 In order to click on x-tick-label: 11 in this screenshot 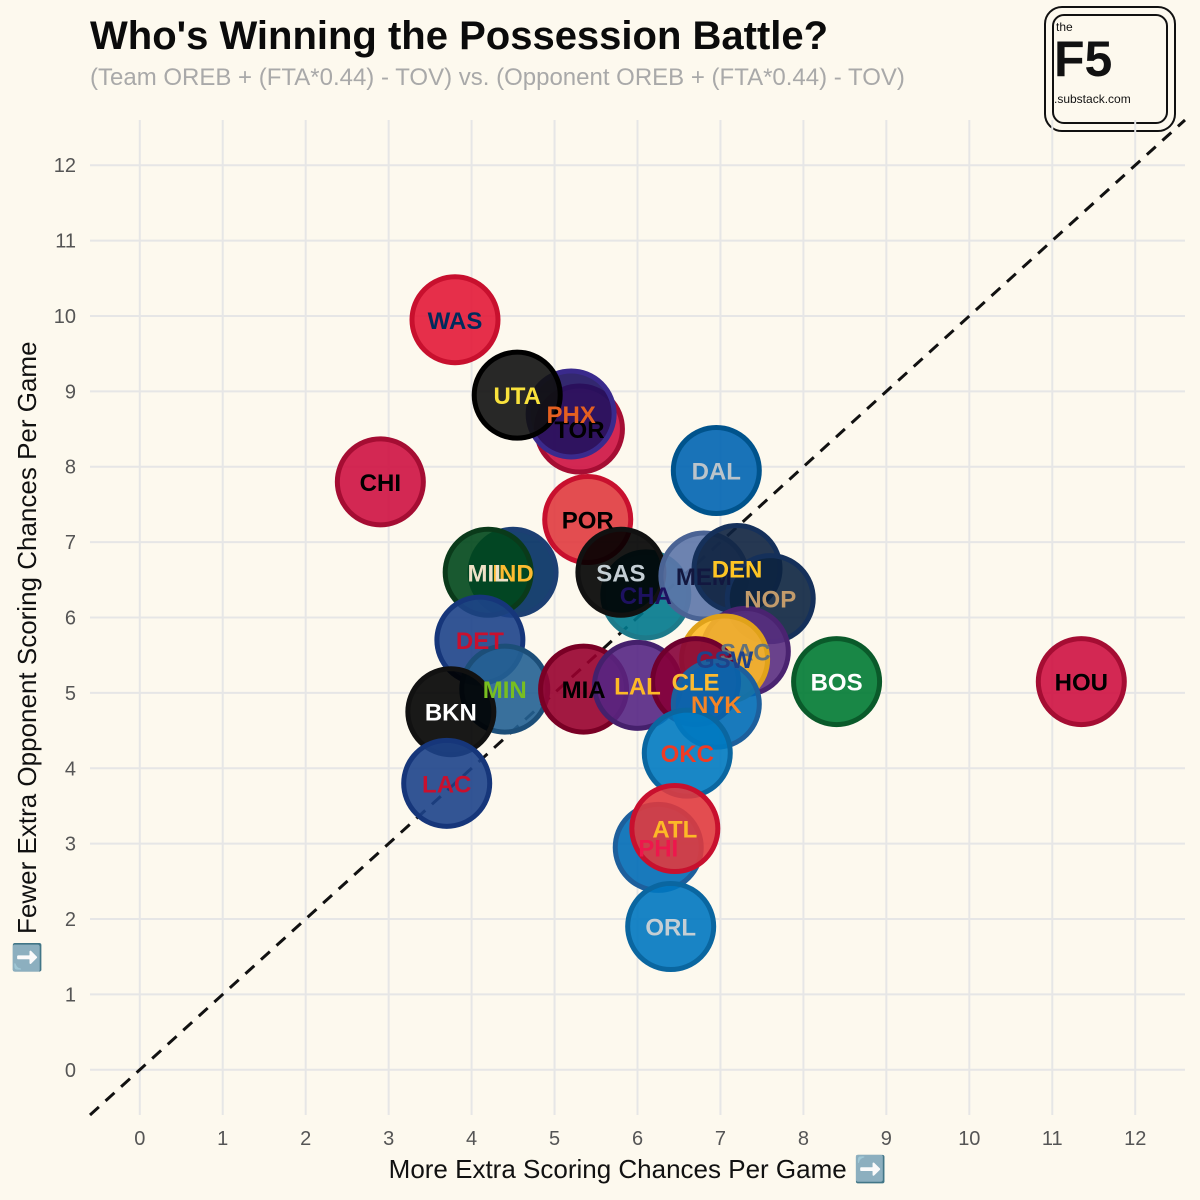, I will do `click(1052, 1139)`.